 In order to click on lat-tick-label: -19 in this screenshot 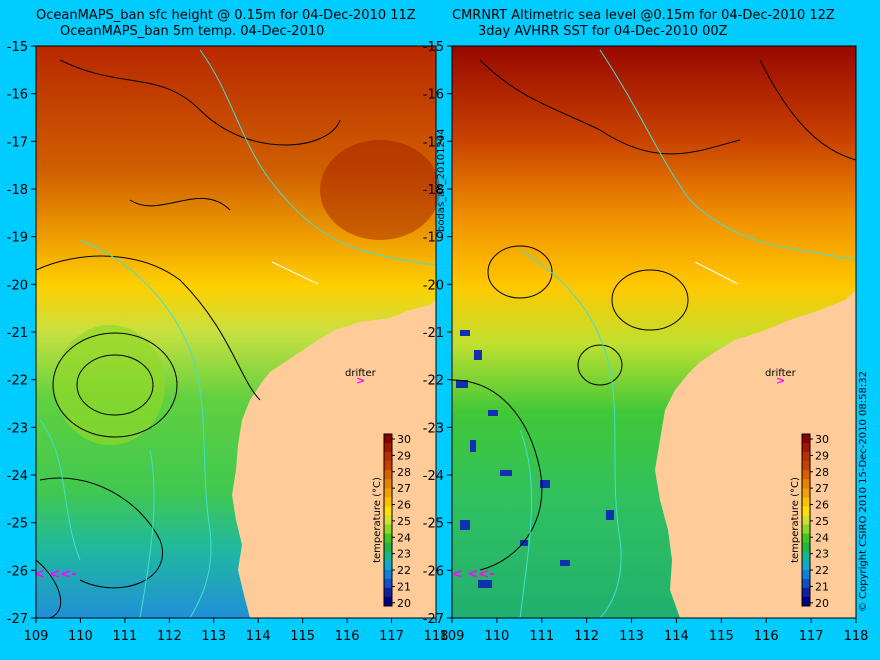, I will do `click(17, 238)`.